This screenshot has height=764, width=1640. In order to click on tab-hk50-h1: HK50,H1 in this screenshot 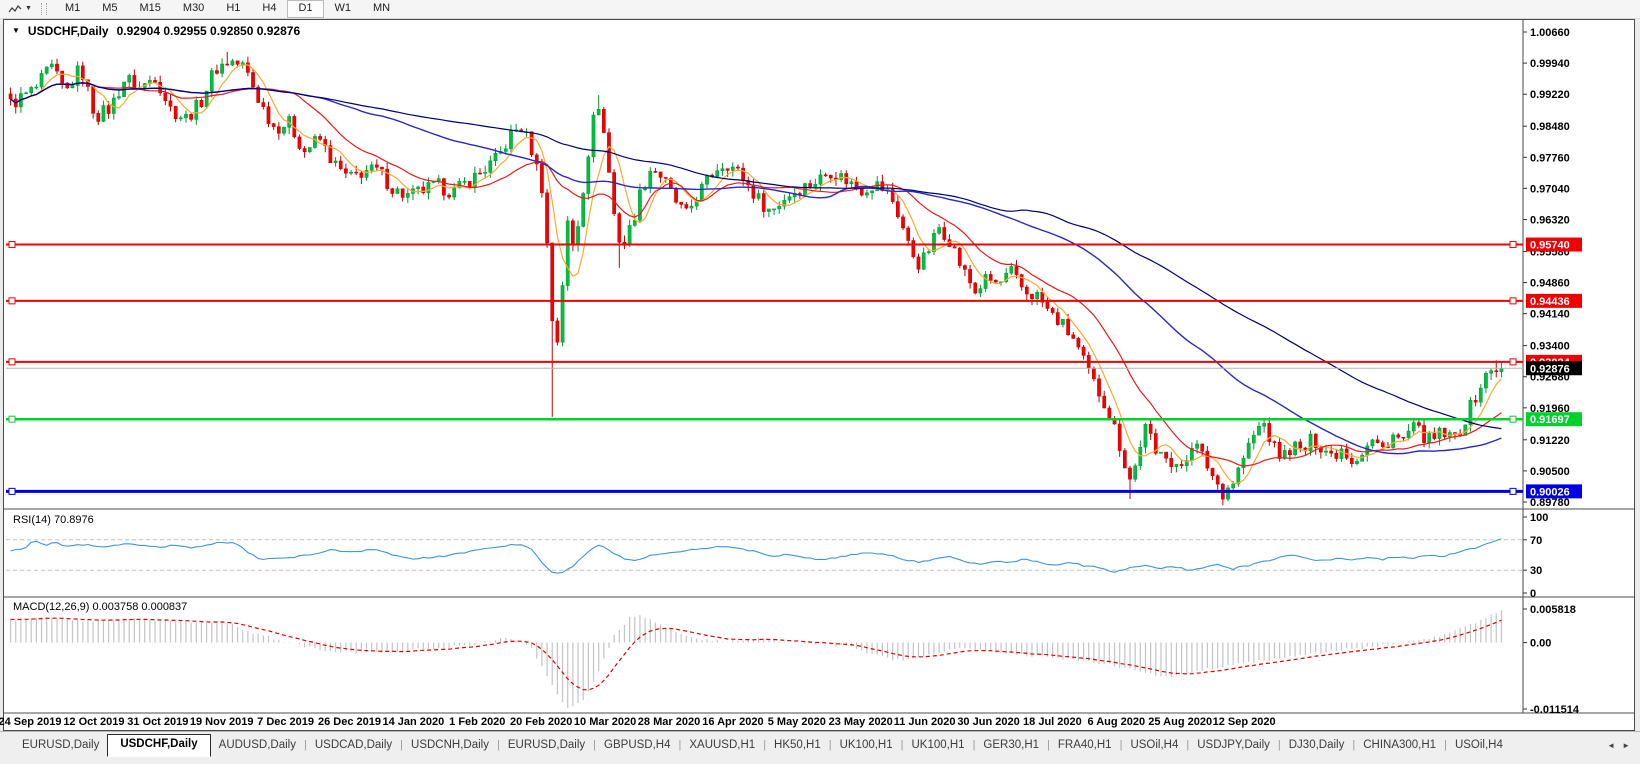, I will do `click(797, 745)`.